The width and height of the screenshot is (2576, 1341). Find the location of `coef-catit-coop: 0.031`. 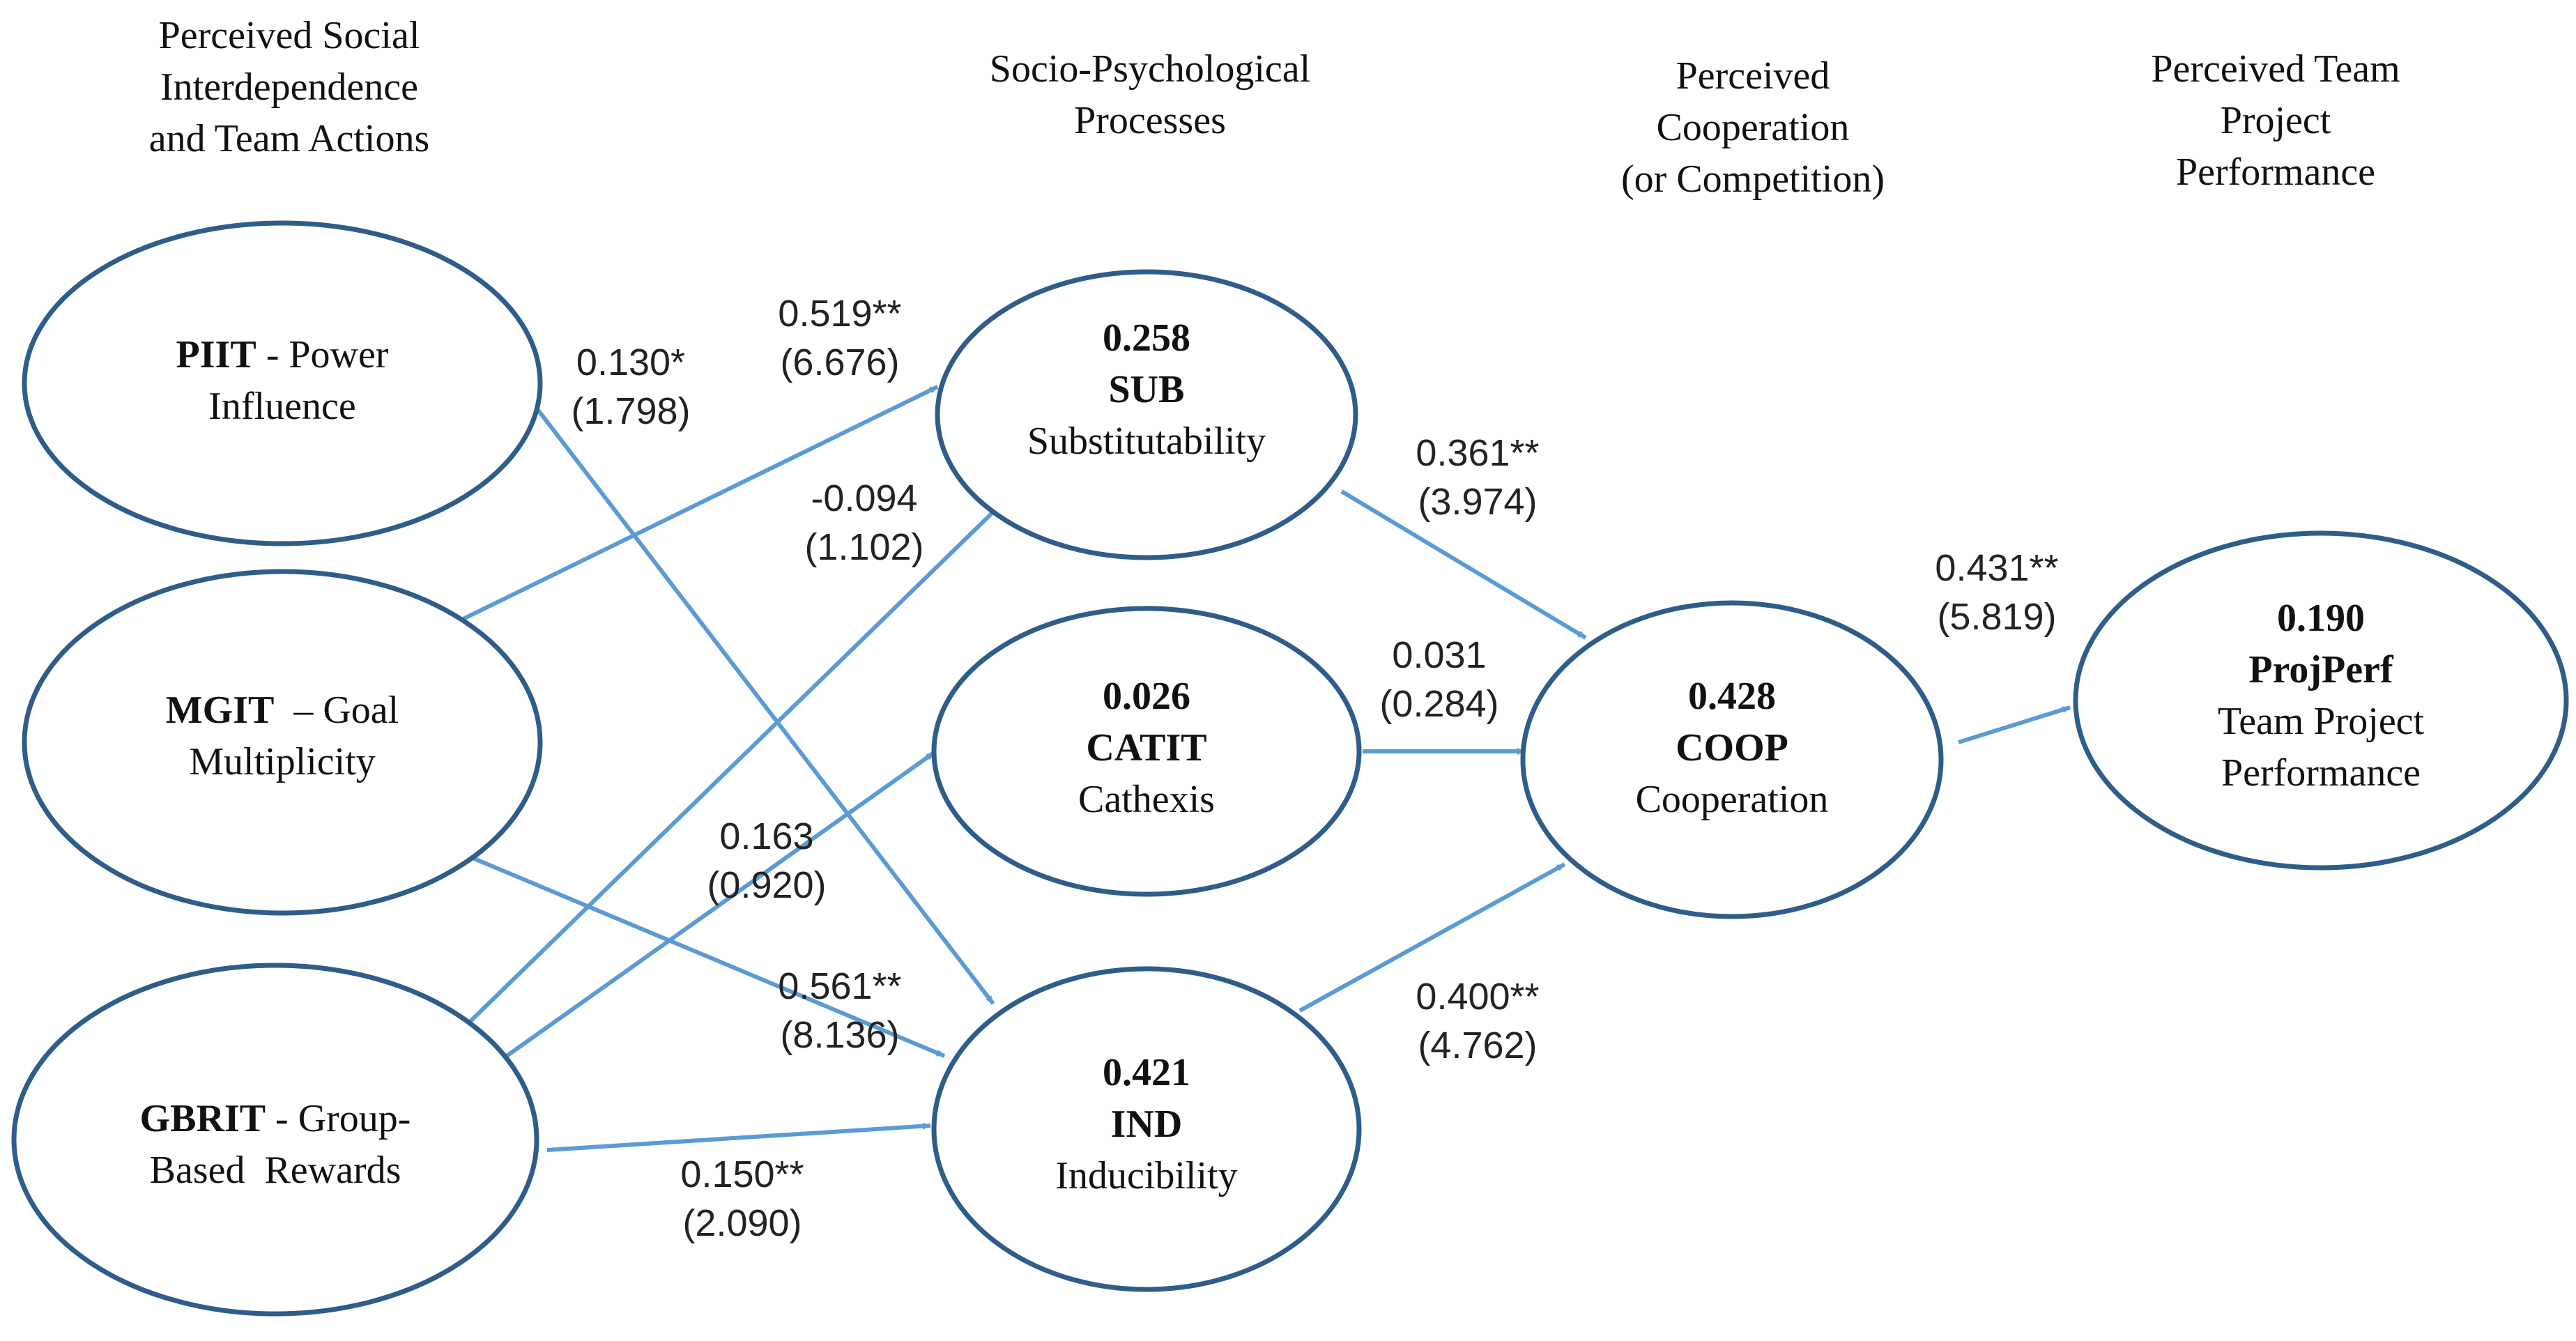

coef-catit-coop: 0.031 is located at coordinates (1439, 655).